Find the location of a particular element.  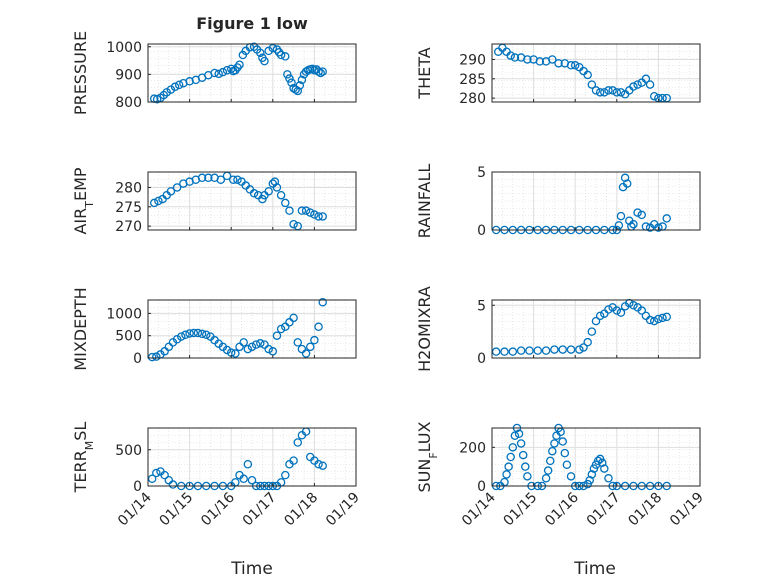

y-axis-label: TERRMSL is located at coordinates (83, 458).